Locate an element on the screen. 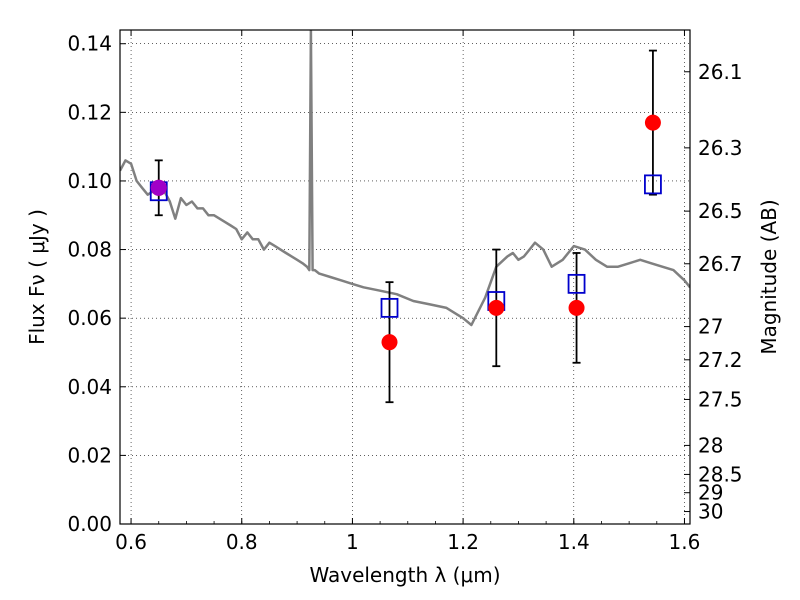 This screenshot has height=600, width=800. mag-tick-label: 26.3 is located at coordinates (720, 148).